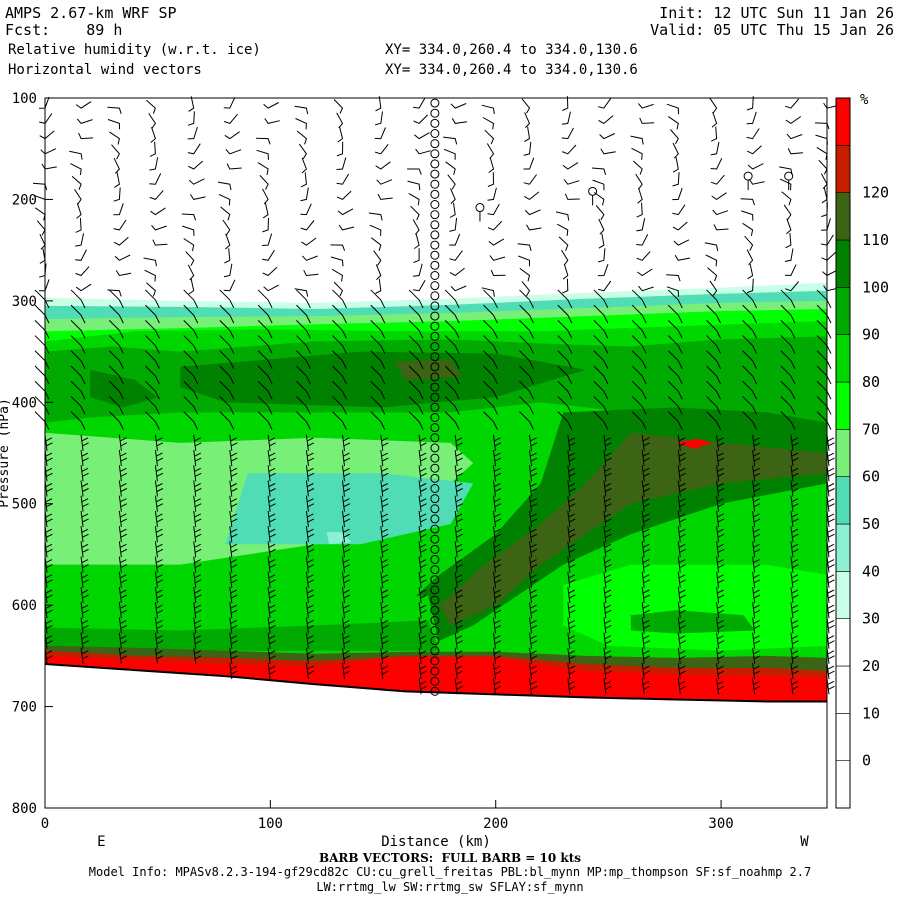 The image size is (900, 900). I want to click on colorbar-tick-label: 20, so click(871, 666).